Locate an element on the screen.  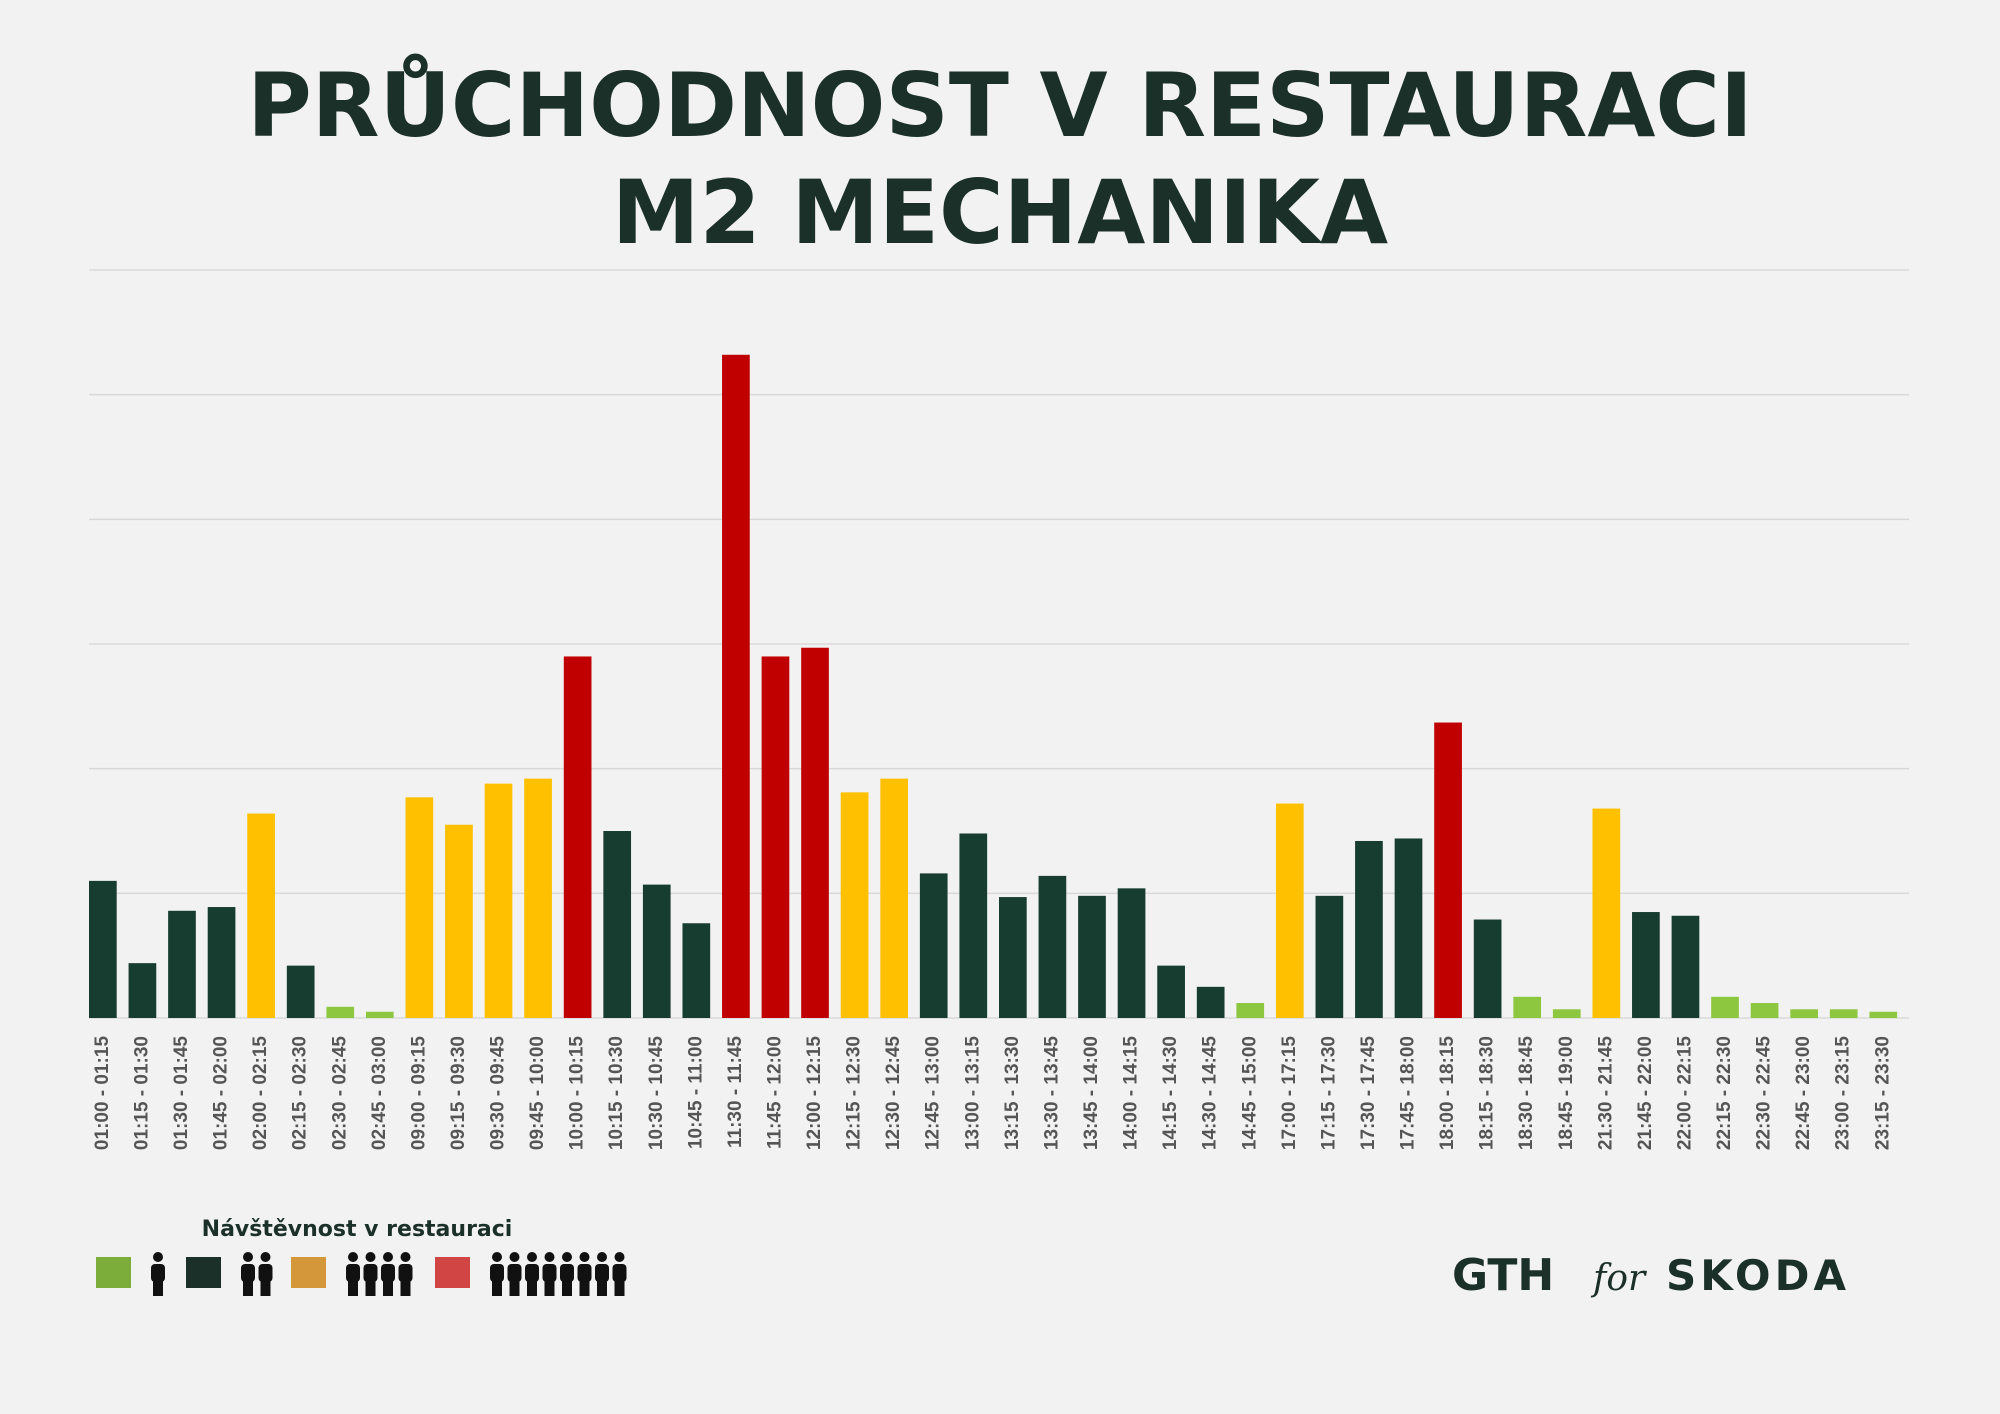
x-tick-label: 02:00 - 02:15 is located at coordinates (260, 1093).